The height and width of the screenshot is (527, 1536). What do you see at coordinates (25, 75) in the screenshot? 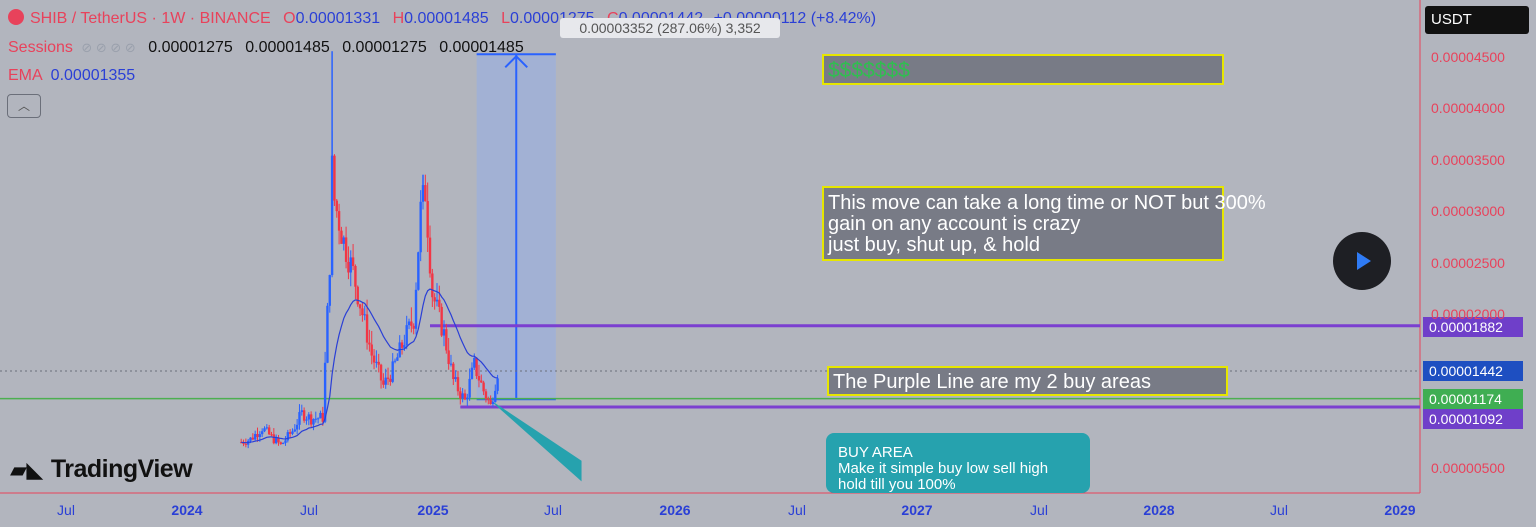
I see `ema-label: EMA` at bounding box center [25, 75].